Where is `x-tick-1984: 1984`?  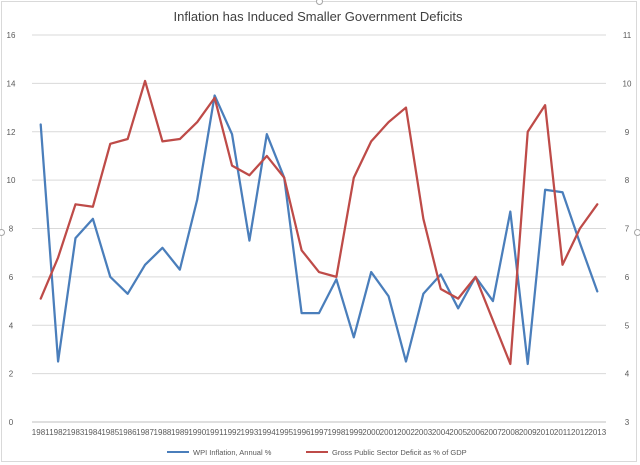 x-tick-1984: 1984 is located at coordinates (93, 432).